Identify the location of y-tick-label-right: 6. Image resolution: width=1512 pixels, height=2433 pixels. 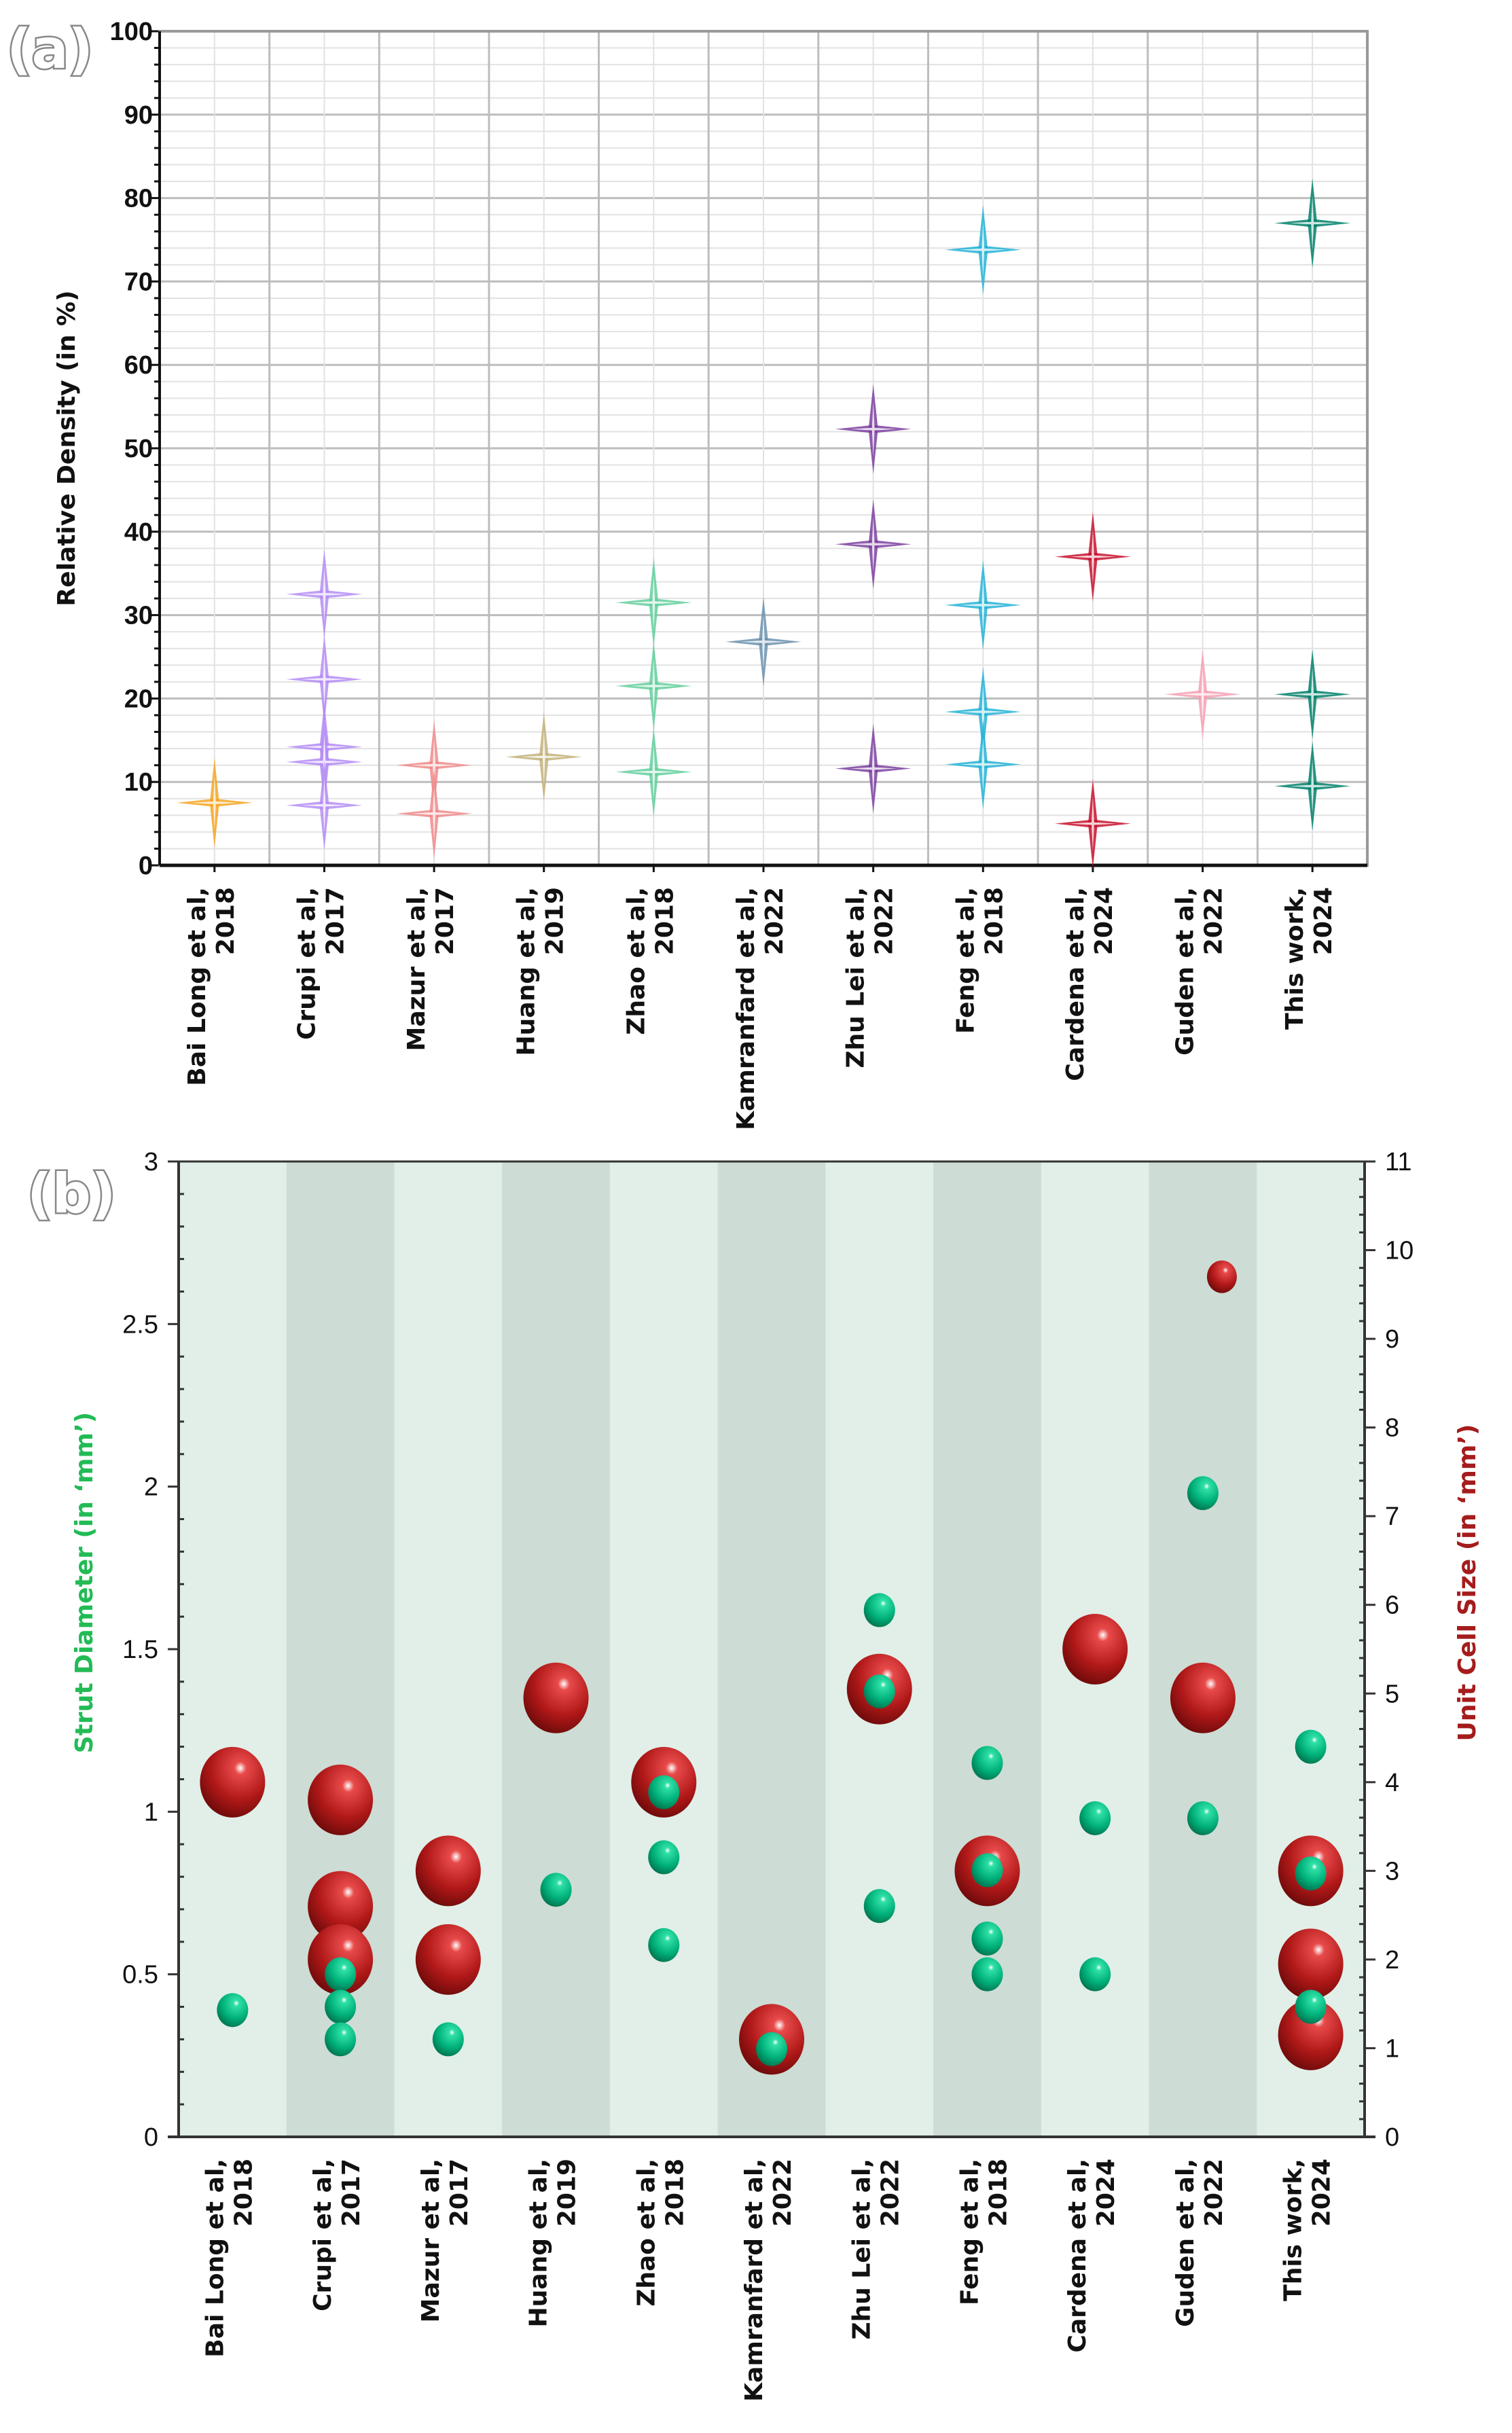
(1392, 1605).